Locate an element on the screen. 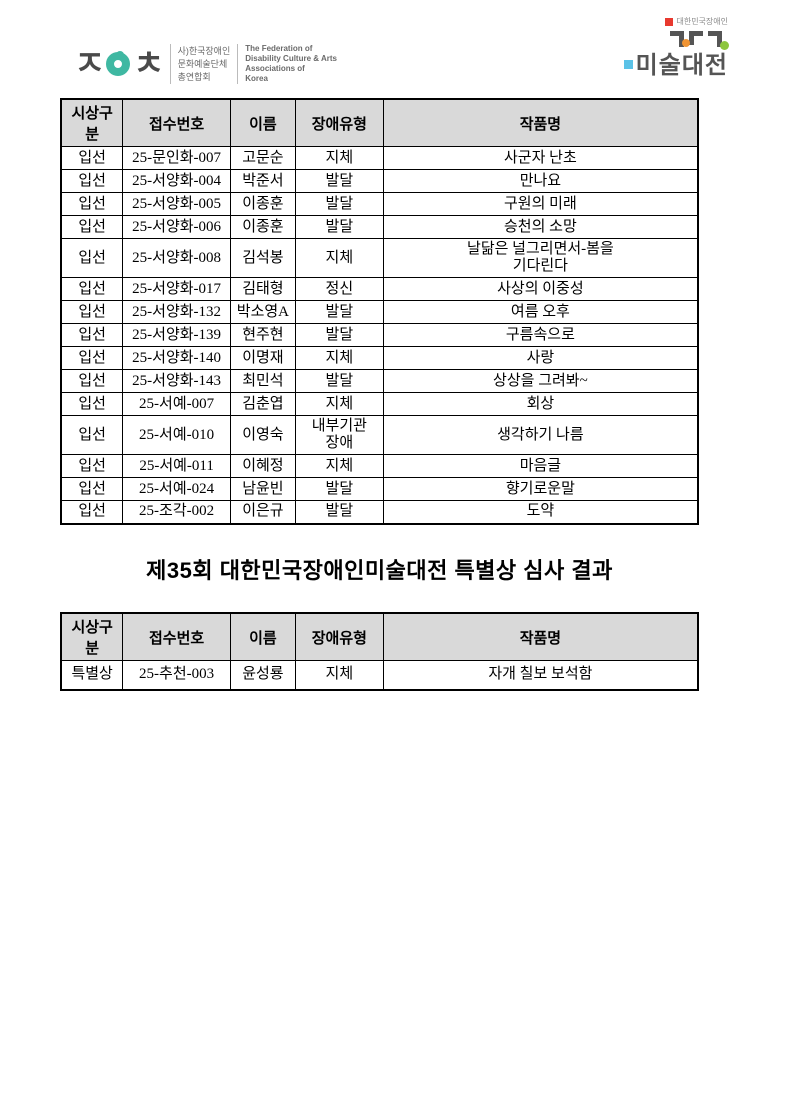 The width and height of the screenshot is (794, 1120). orange-dot-icon is located at coordinates (686, 43).